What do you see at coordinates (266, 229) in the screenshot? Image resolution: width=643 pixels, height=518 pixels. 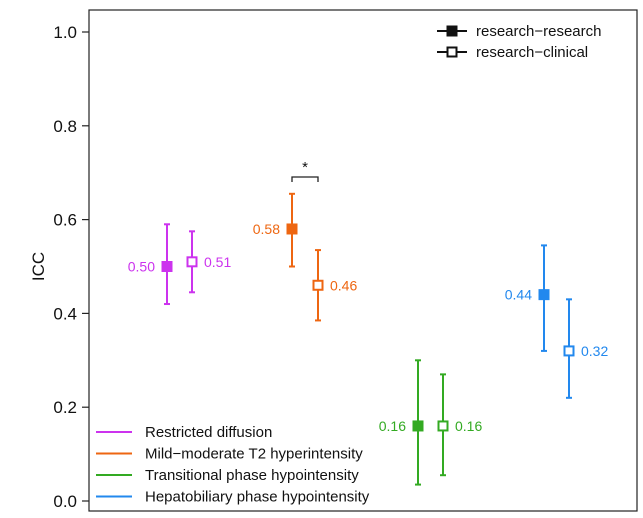 I see `value-label: 0.58` at bounding box center [266, 229].